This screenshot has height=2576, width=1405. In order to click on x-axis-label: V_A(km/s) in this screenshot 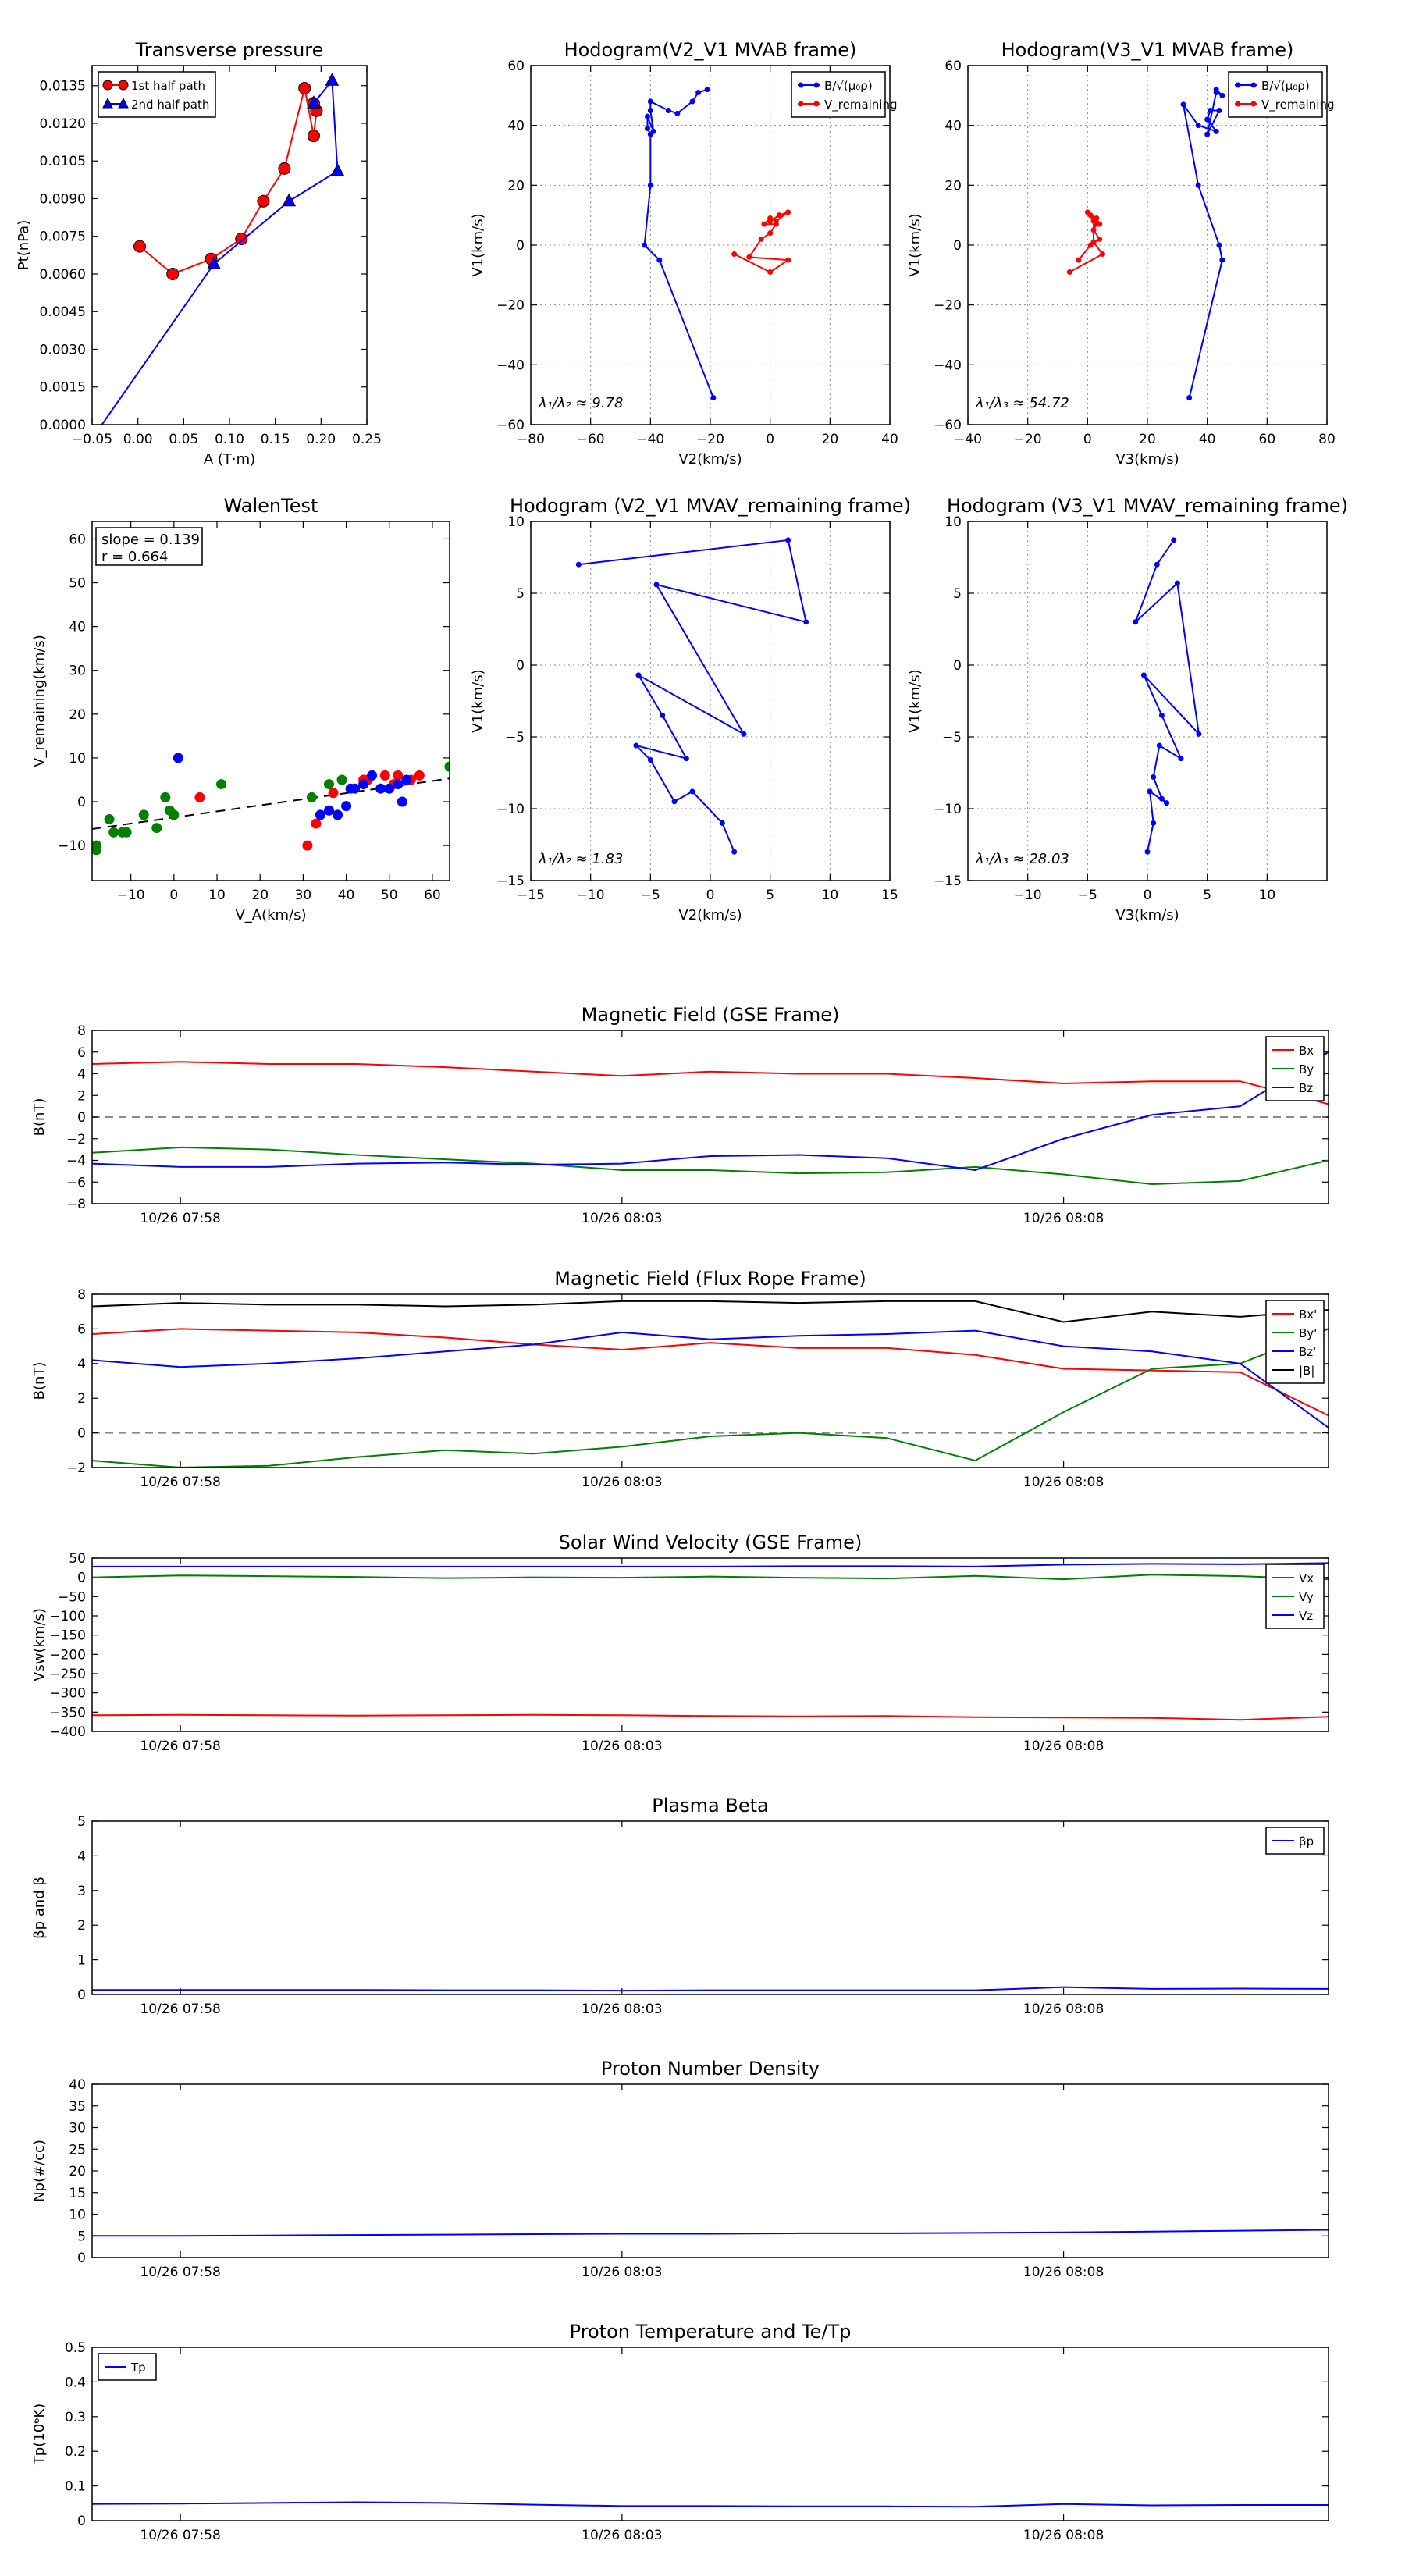, I will do `click(270, 915)`.